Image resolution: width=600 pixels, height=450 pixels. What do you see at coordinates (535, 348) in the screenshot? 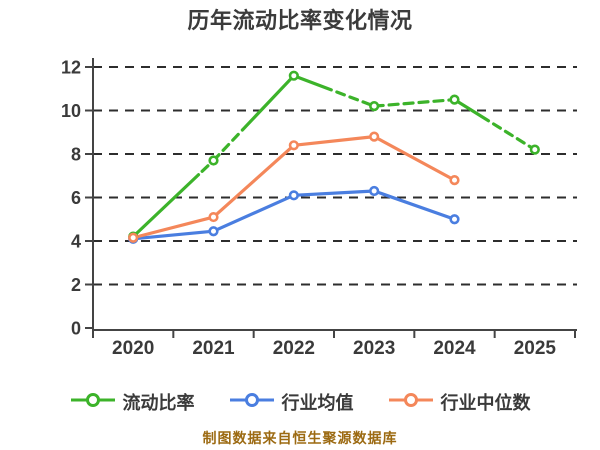
I see `x-tick-label: 2025` at bounding box center [535, 348].